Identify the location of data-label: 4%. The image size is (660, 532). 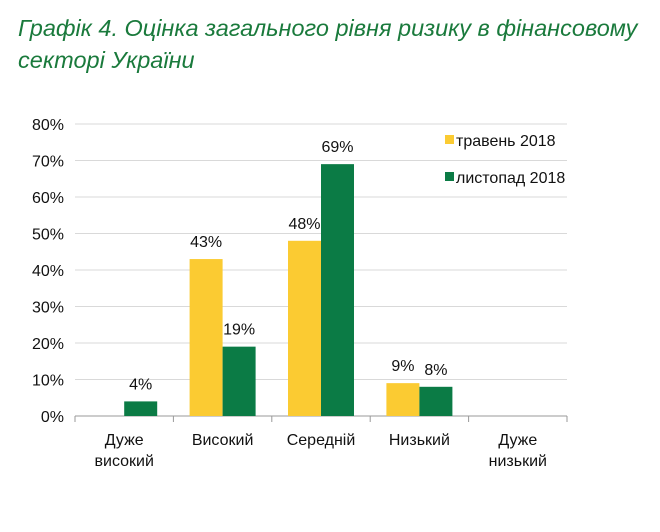
(140, 384).